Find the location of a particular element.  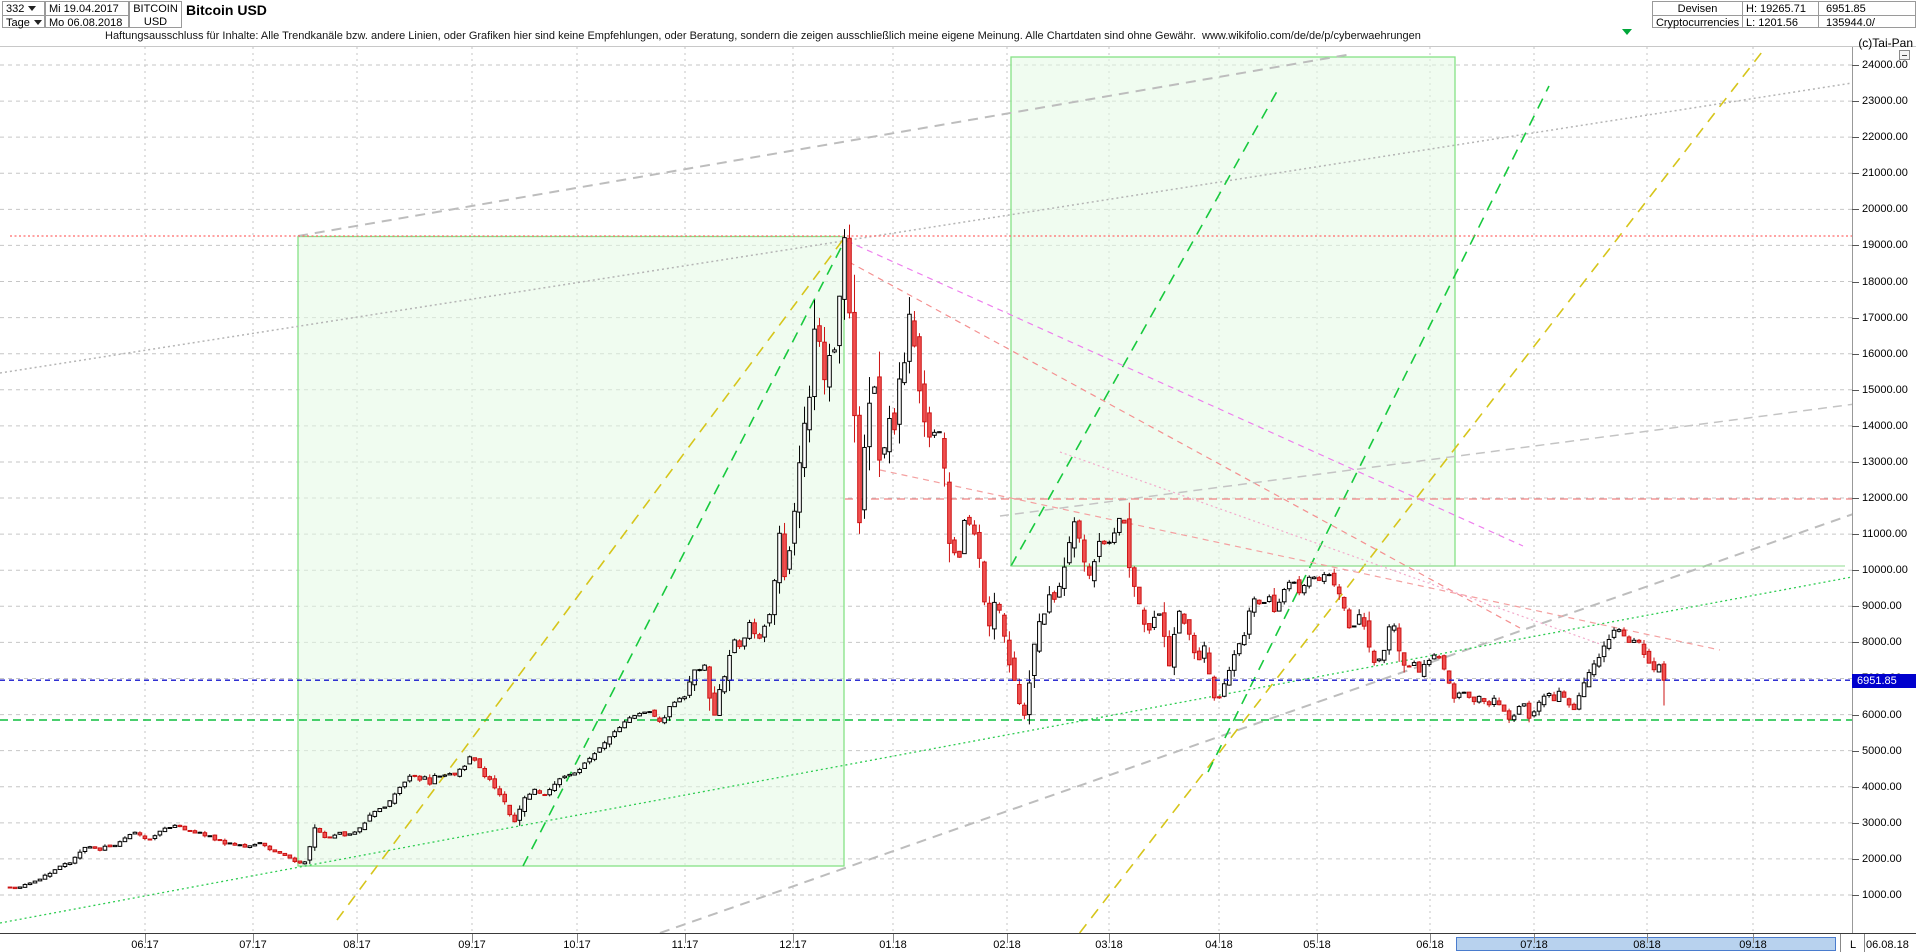

x-axis-label: 08.18 is located at coordinates (1647, 945).